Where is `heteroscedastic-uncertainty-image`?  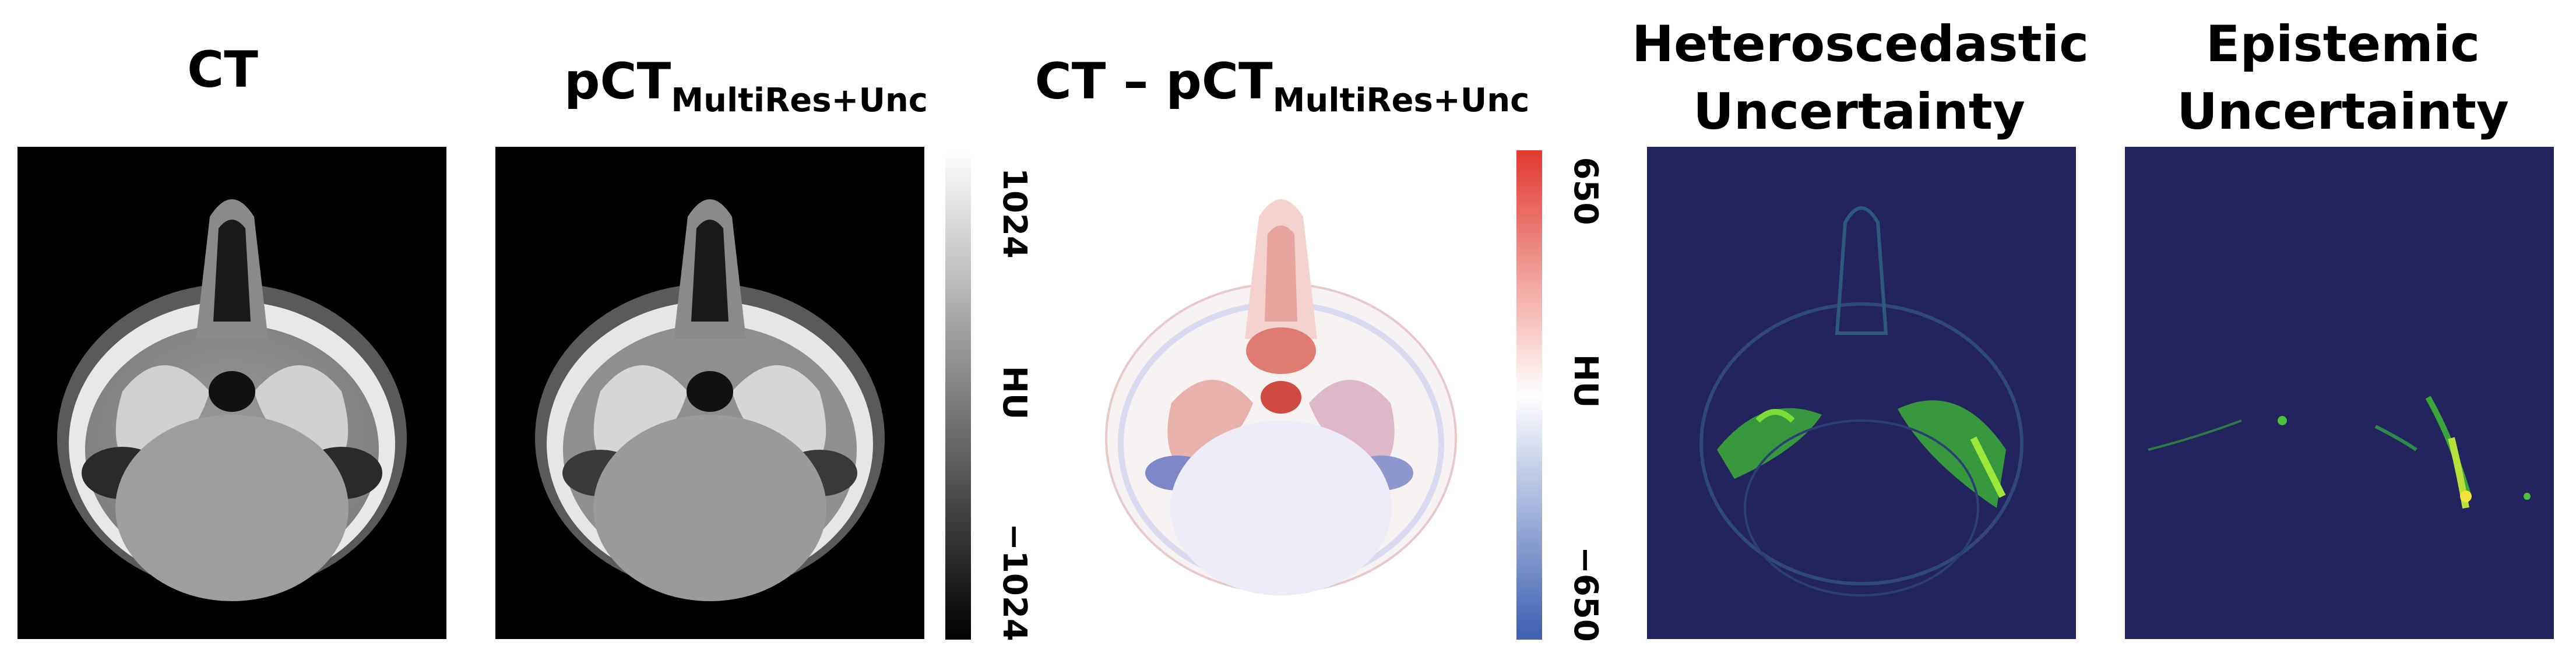 heteroscedastic-uncertainty-image is located at coordinates (1862, 393).